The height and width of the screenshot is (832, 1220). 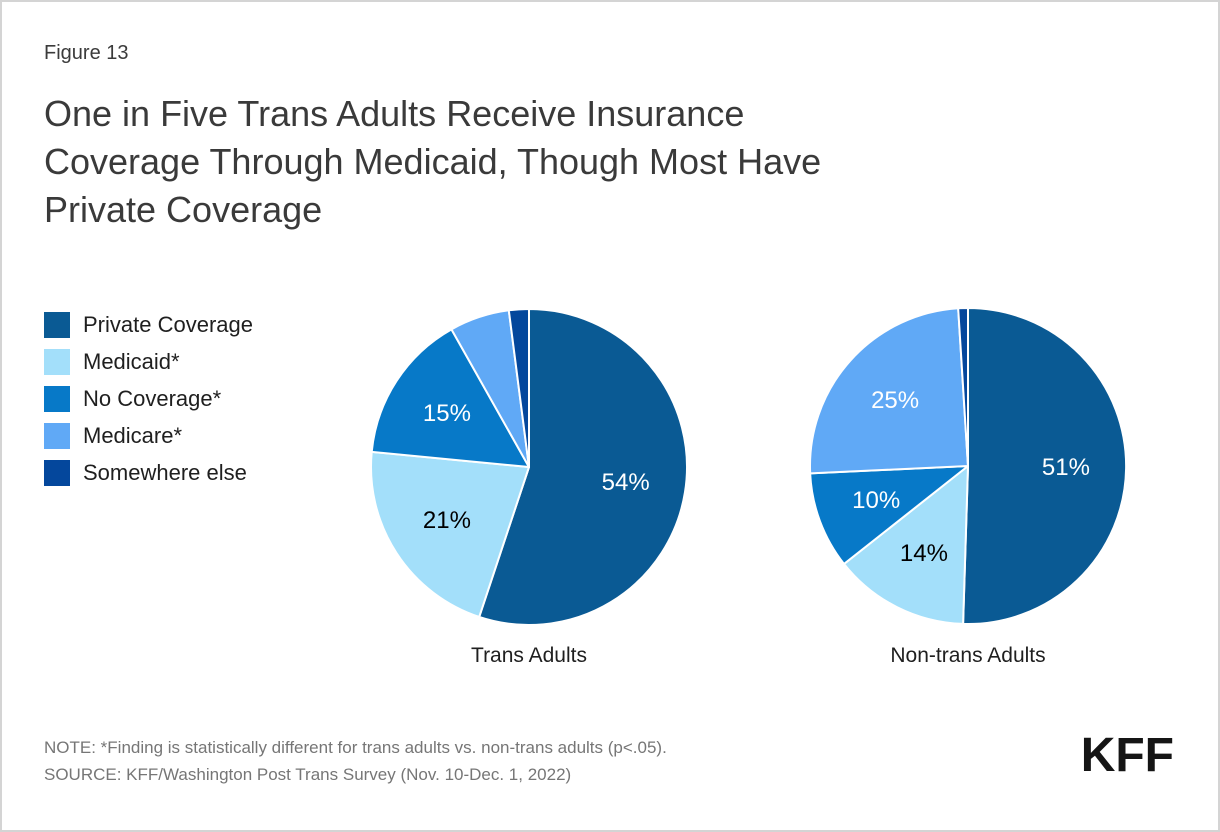 I want to click on slice-percentage-label: 14%, so click(x=924, y=553).